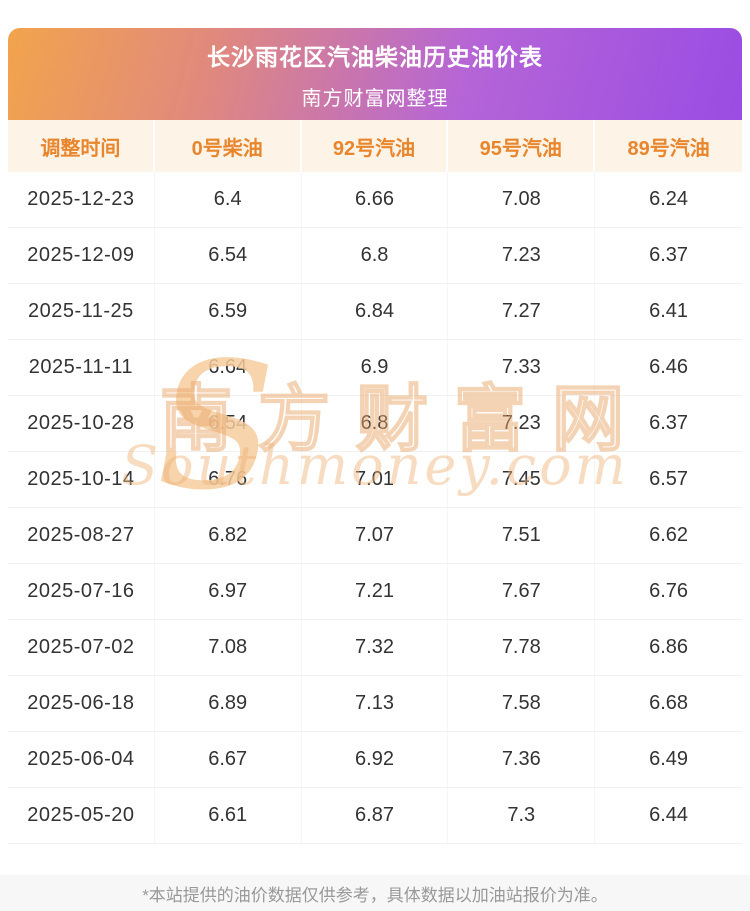 Image resolution: width=750 pixels, height=911 pixels. I want to click on price-cell: 7.33, so click(522, 367).